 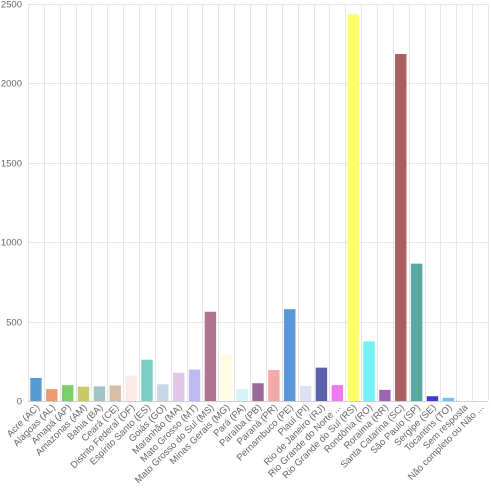 What do you see at coordinates (11, 5) in the screenshot?
I see `y-tick-label: 2500` at bounding box center [11, 5].